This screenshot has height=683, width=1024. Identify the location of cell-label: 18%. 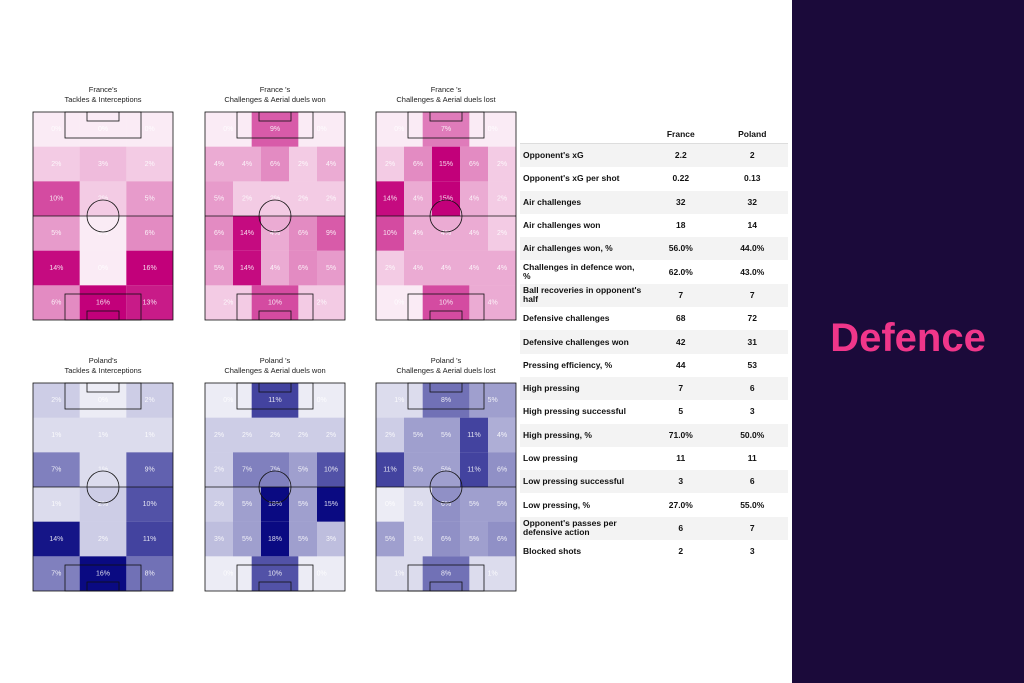
(275, 539).